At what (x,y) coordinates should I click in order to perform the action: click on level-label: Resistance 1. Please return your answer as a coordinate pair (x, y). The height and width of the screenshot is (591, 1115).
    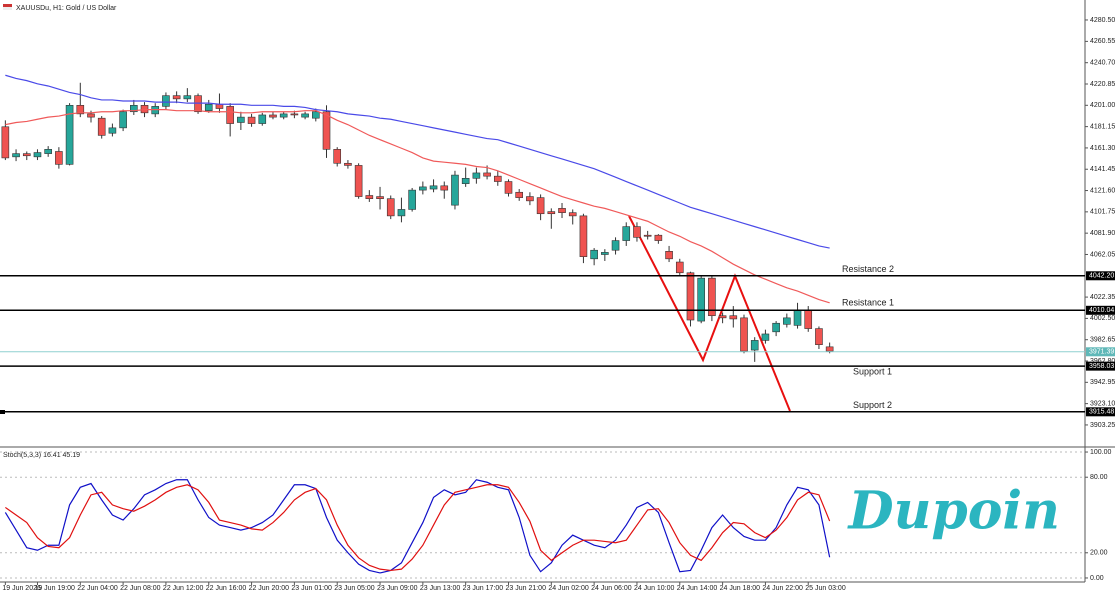
    Looking at the image, I should click on (868, 303).